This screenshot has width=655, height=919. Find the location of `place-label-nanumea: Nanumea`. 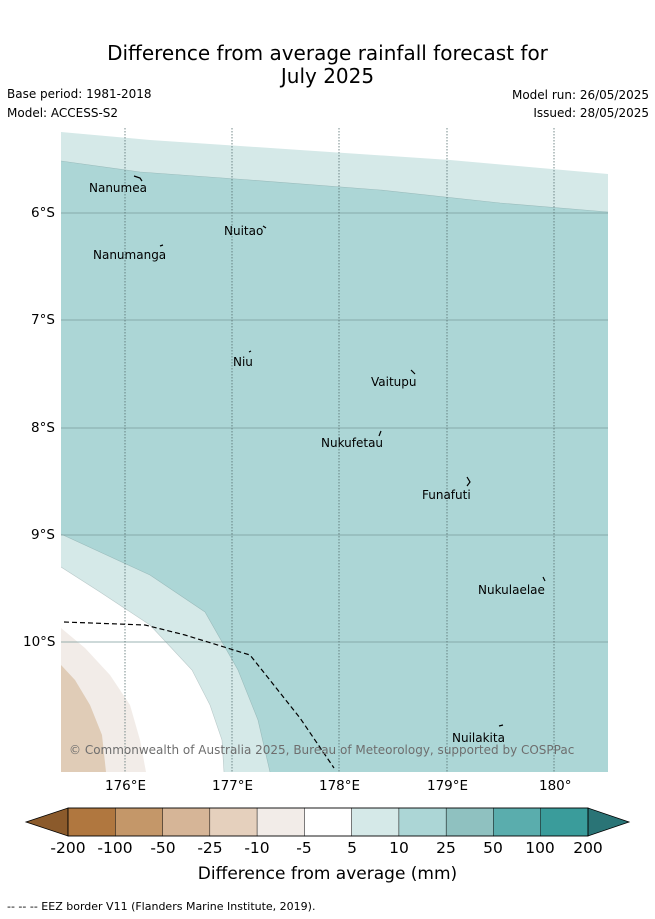

place-label-nanumea: Nanumea is located at coordinates (118, 188).